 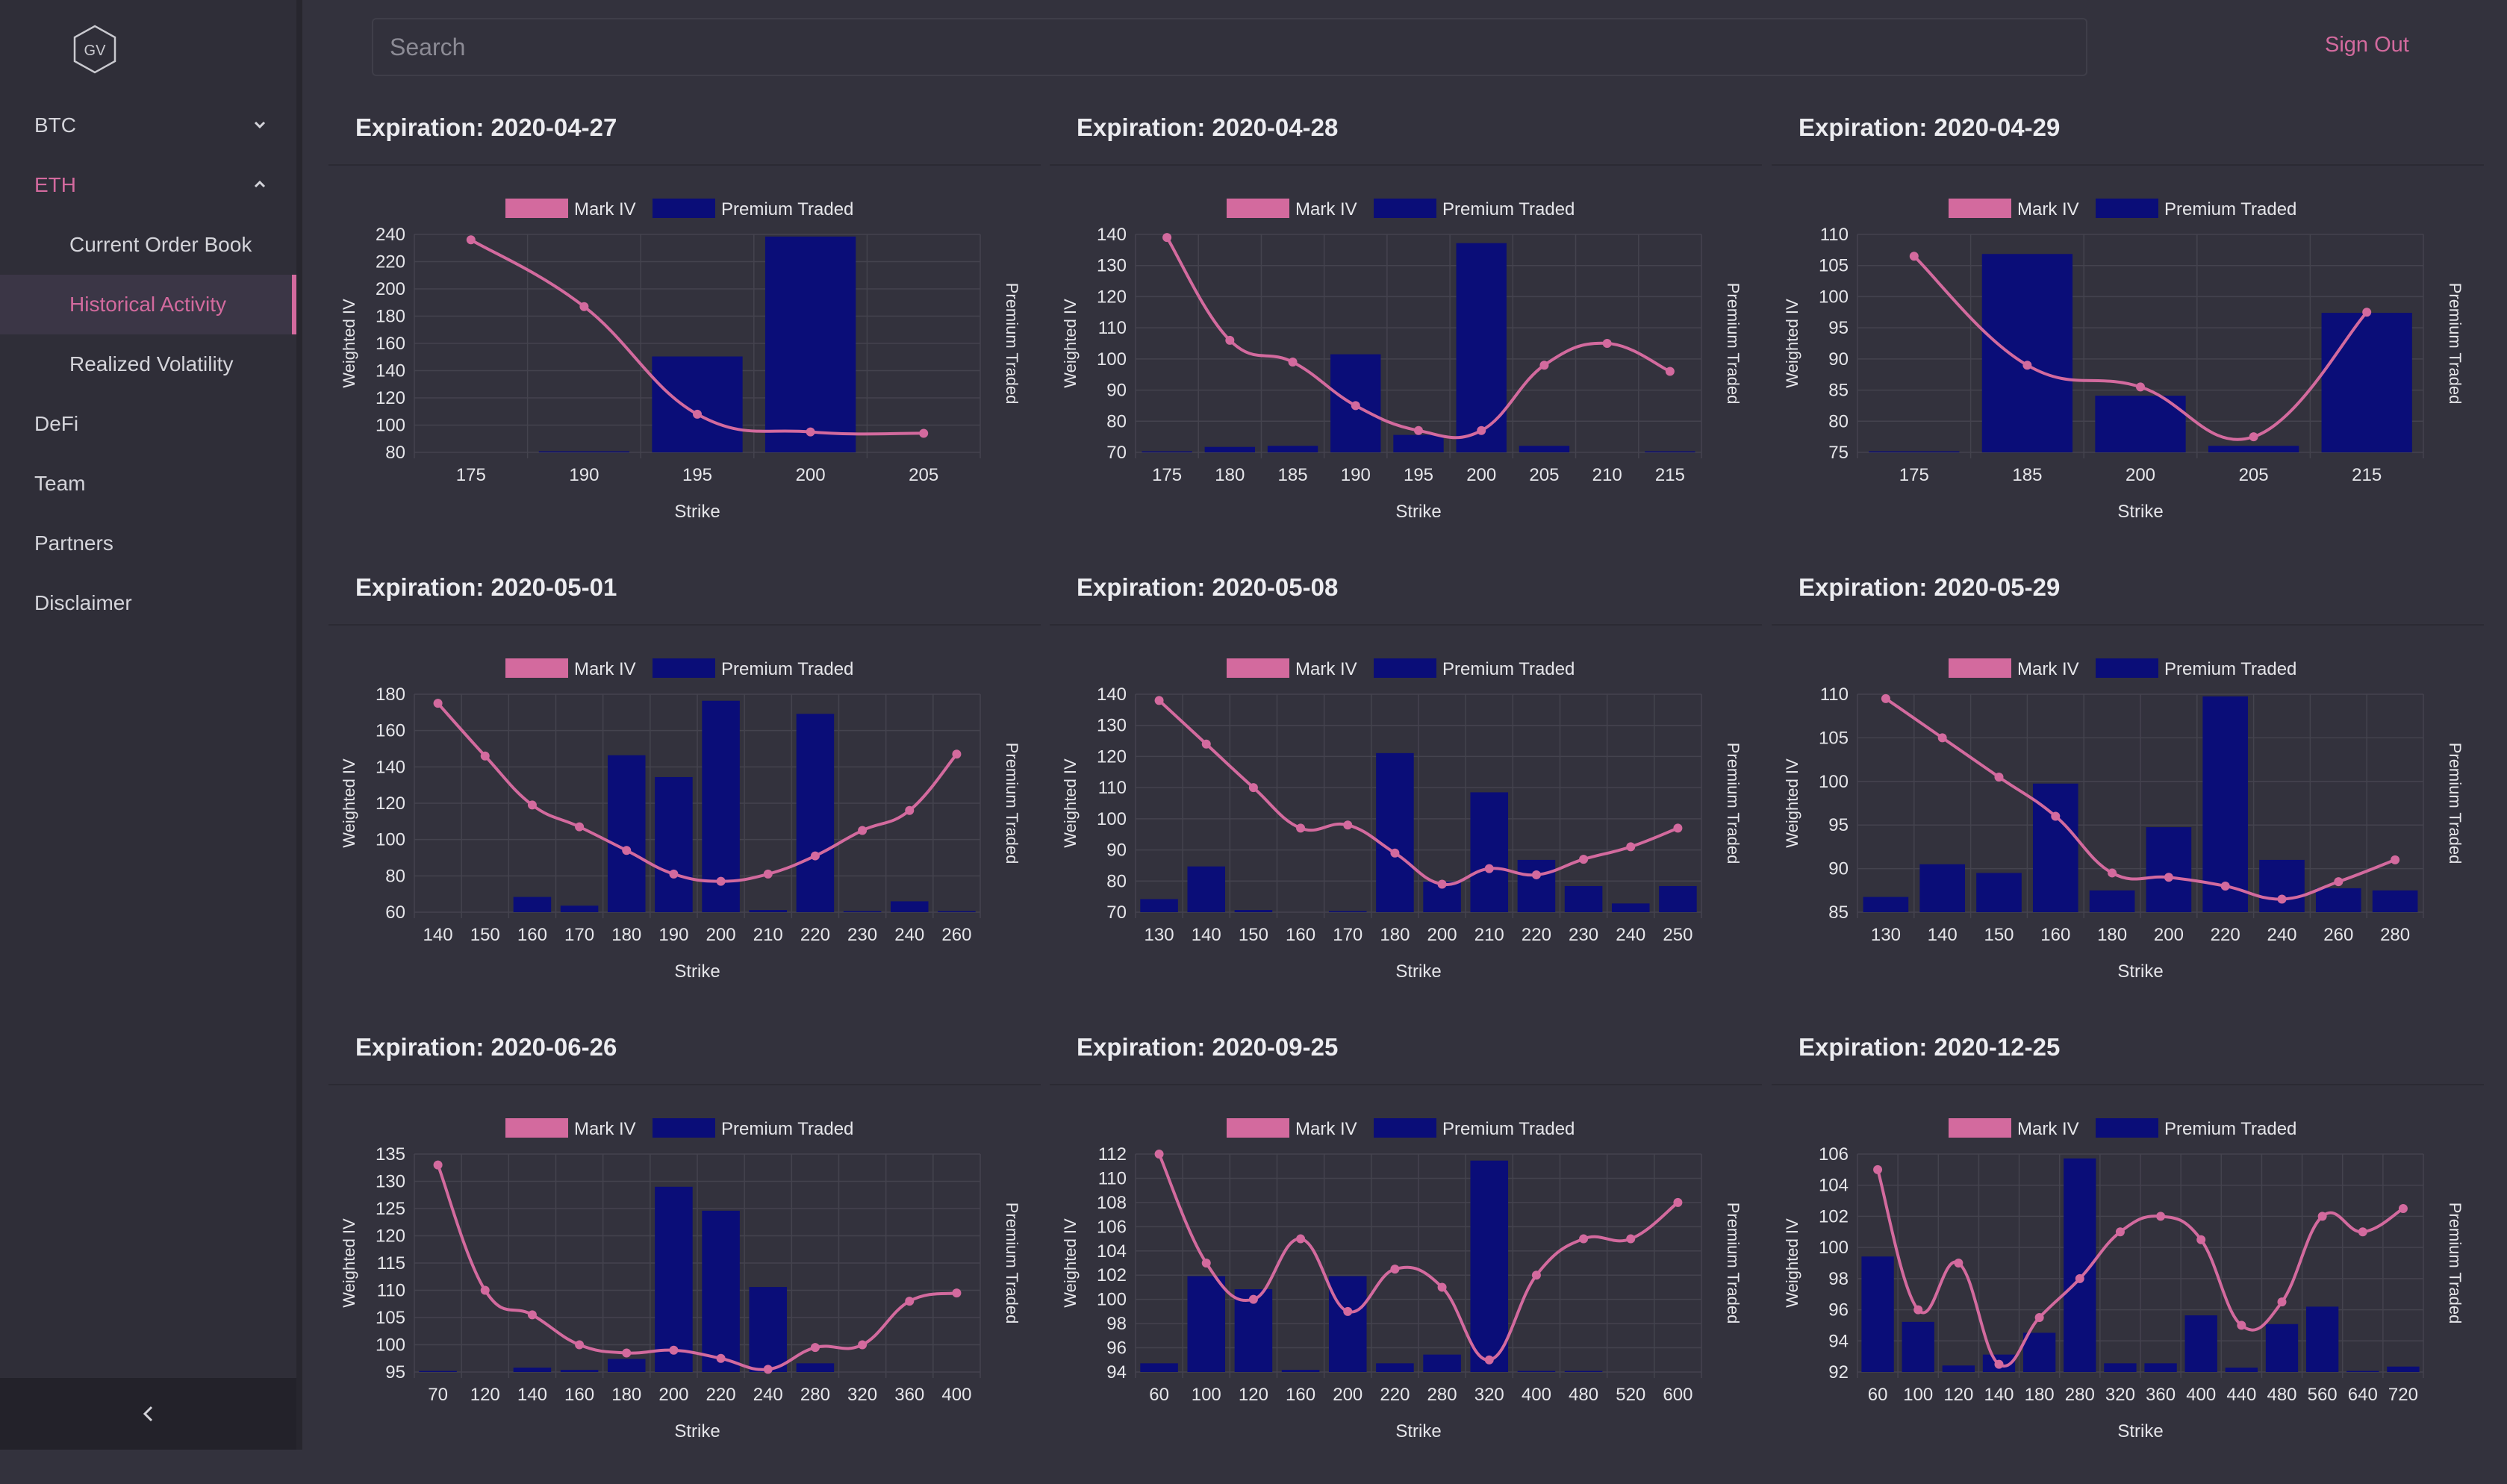 What do you see at coordinates (1229, 47) in the screenshot?
I see `search-input` at bounding box center [1229, 47].